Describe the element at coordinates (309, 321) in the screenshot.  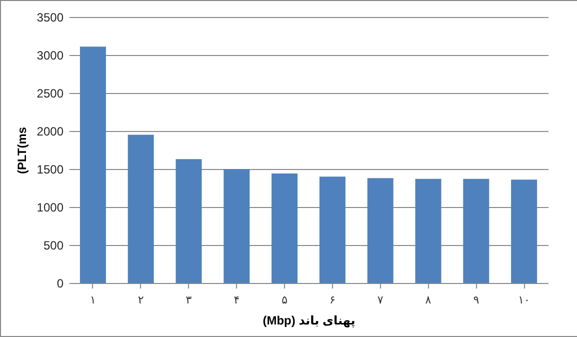
I see `x-axis-title: (Mbp) پهنای باند` at that location.